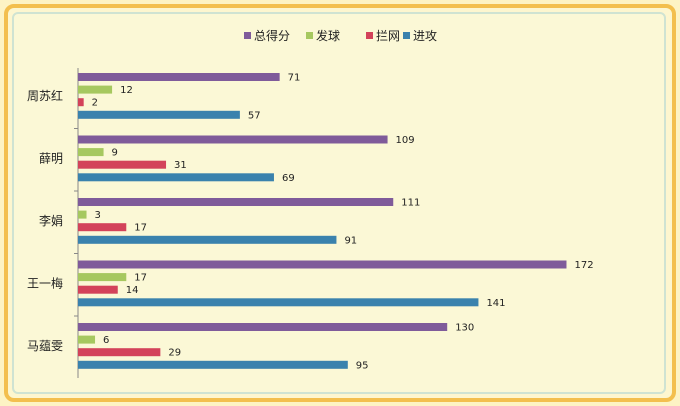  I want to click on legend-label: 总得分, so click(272, 35).